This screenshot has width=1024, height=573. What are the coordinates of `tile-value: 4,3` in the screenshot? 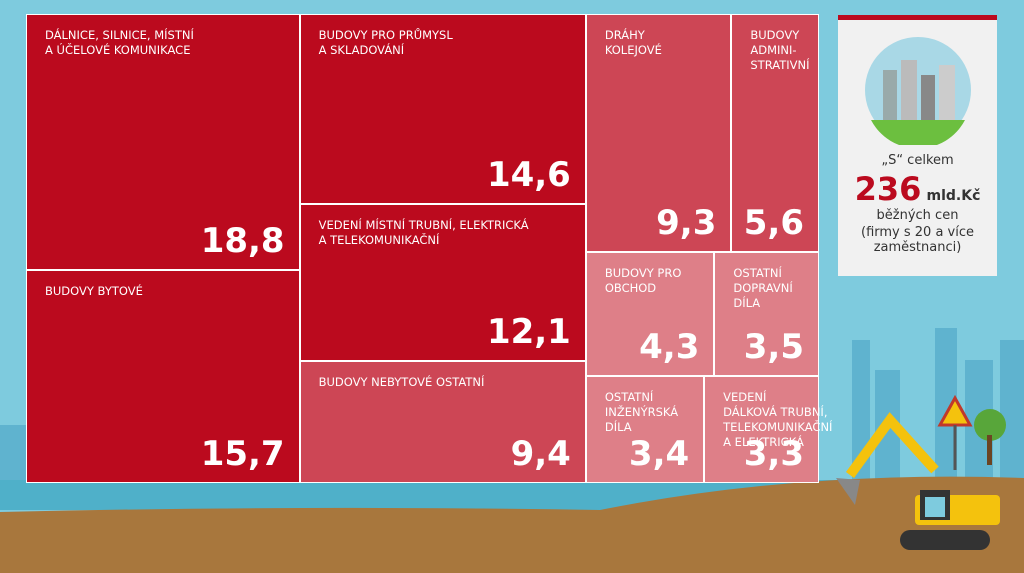 It's located at (669, 347).